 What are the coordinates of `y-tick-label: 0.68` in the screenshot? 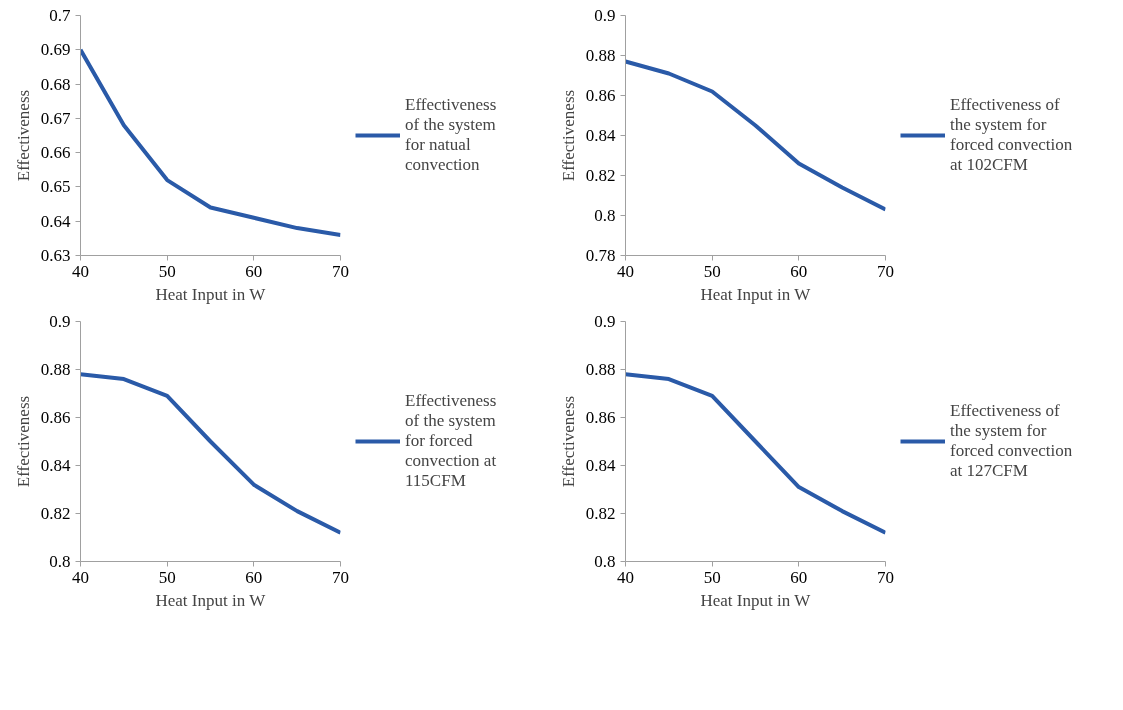 It's located at (55, 84).